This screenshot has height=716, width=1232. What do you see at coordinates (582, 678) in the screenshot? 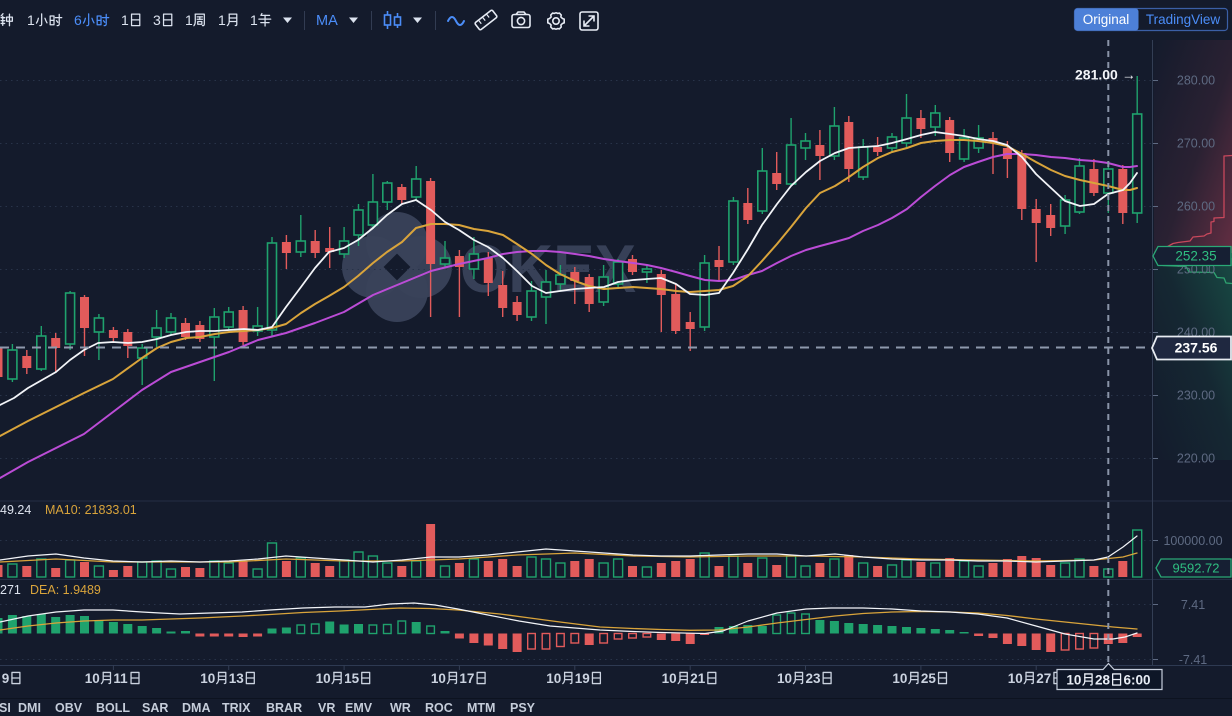
I see `svg-text: 19` at bounding box center [582, 678].